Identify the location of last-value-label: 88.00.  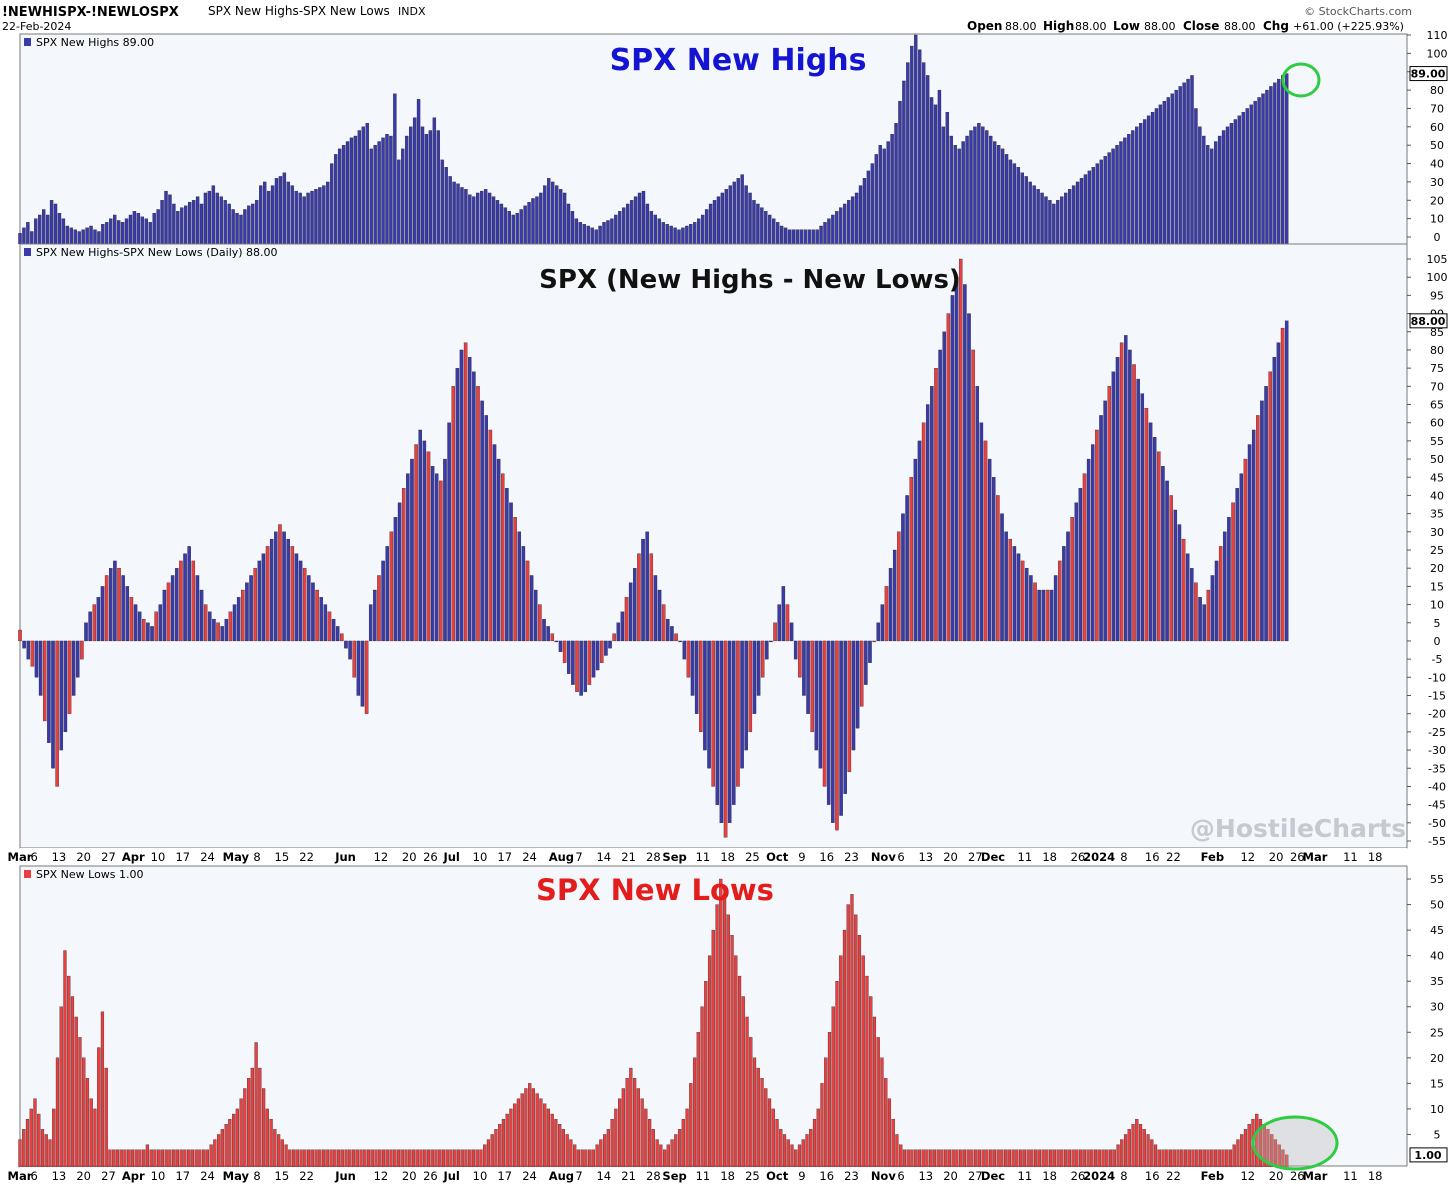
(1428, 321).